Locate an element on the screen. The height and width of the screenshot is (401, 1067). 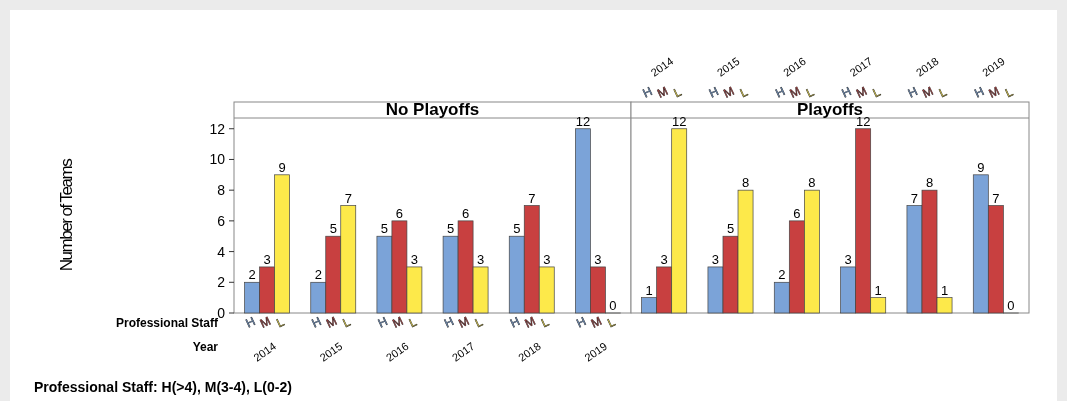
text: Professional Staff: H(>4), M(3-4), L(0-2) is located at coordinates (163, 387).